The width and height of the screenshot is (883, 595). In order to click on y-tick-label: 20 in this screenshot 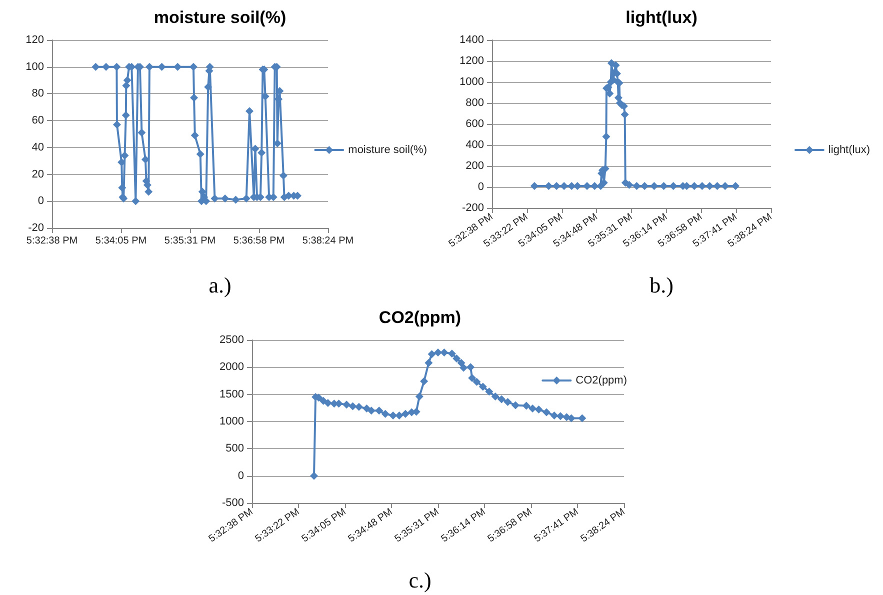, I will do `click(38, 174)`.